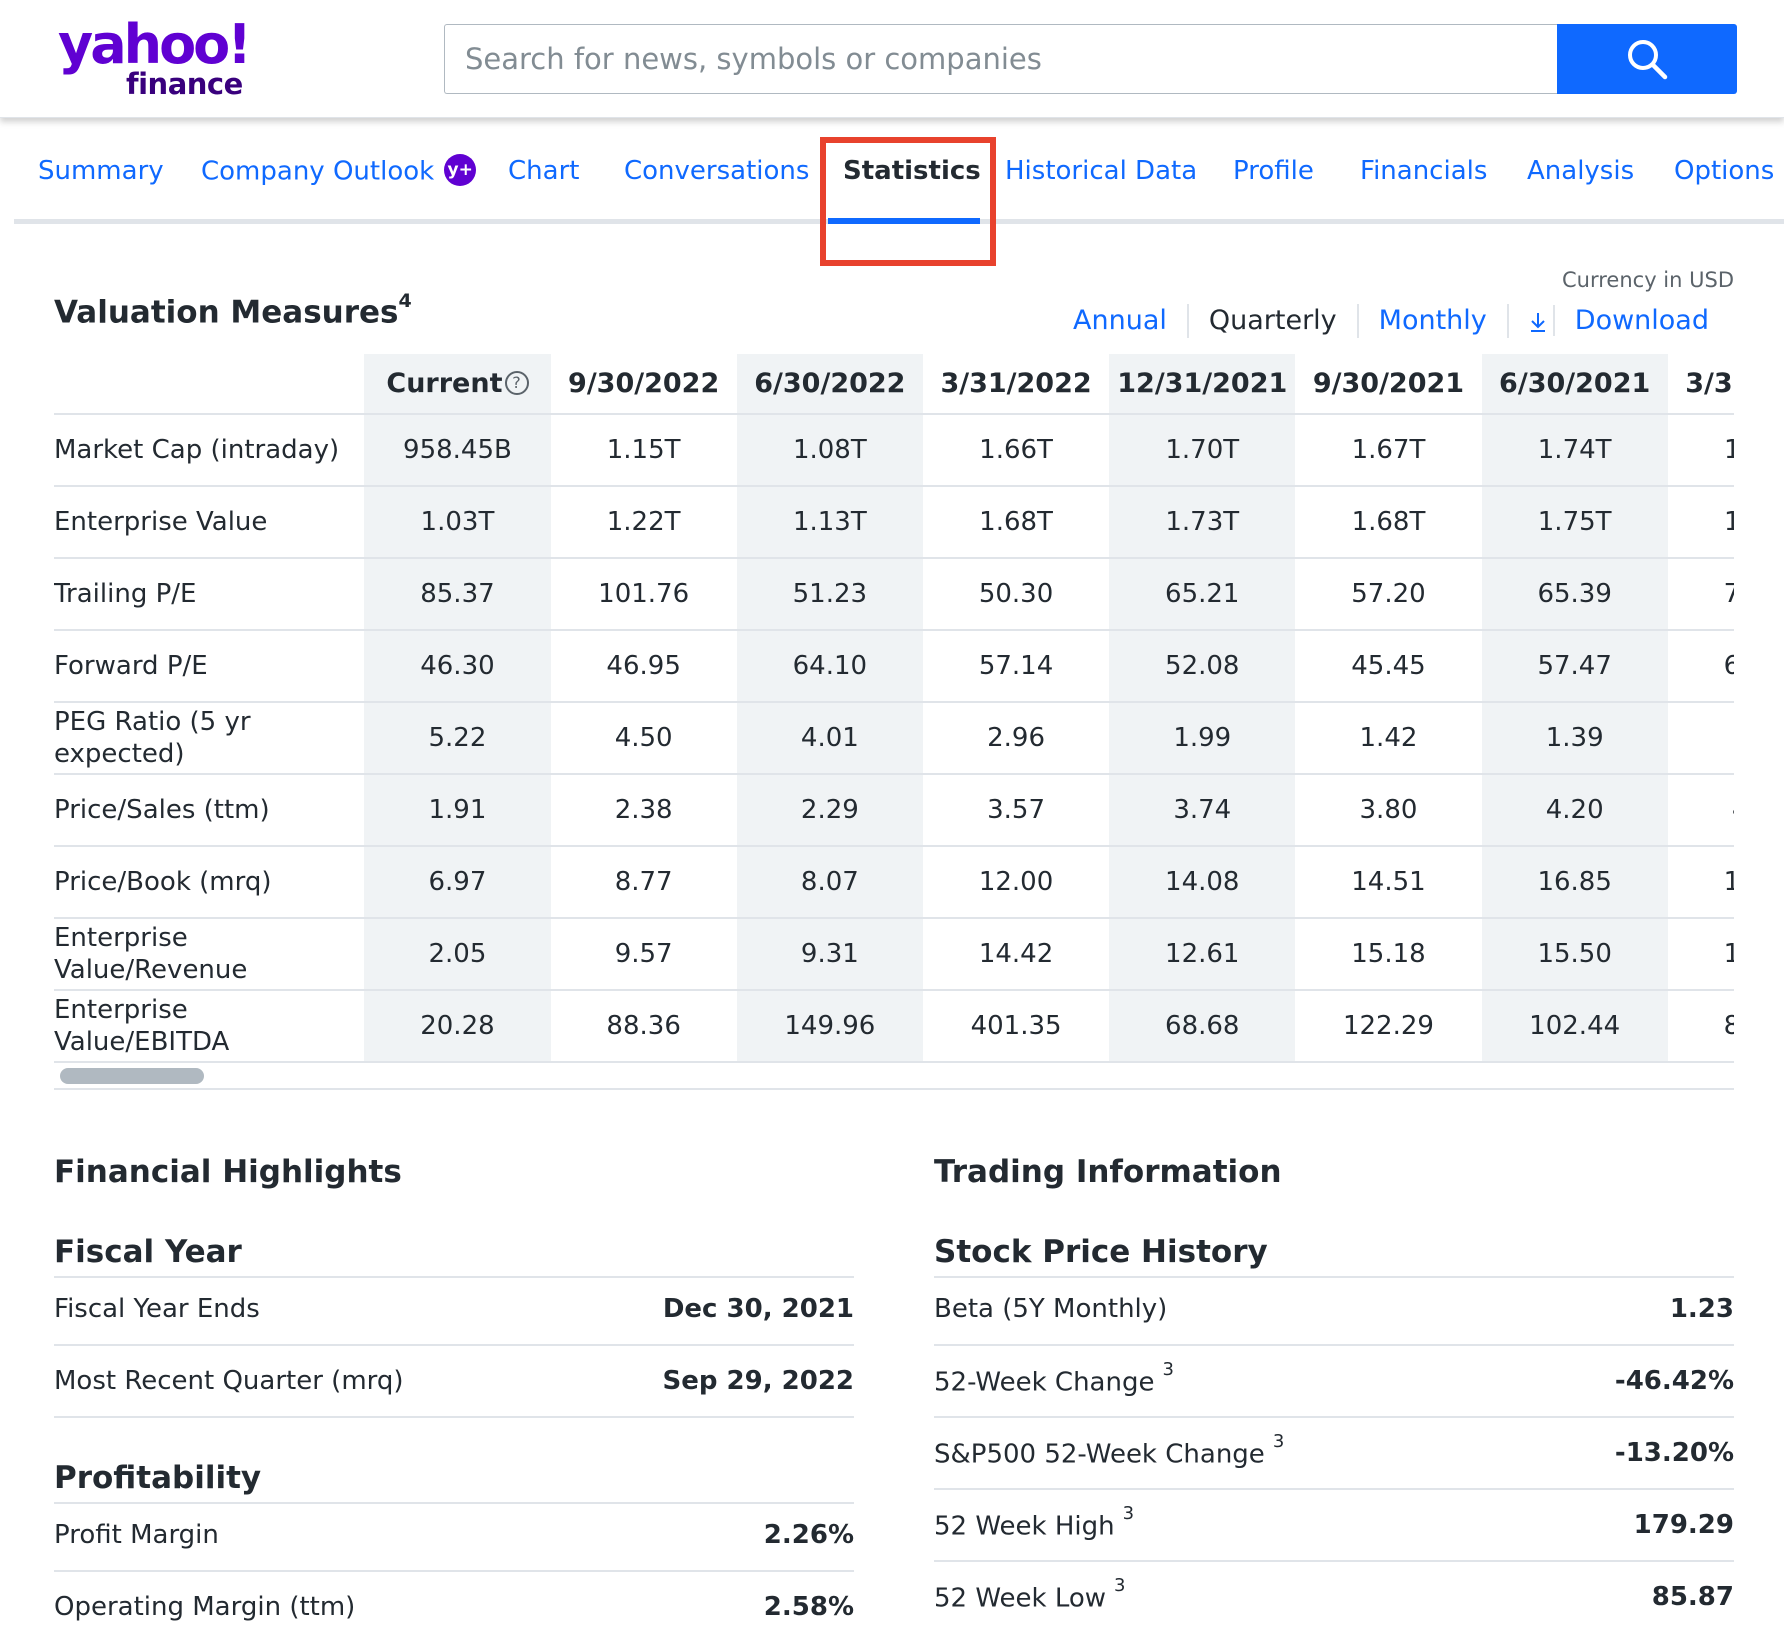 The image size is (1784, 1632). Describe the element at coordinates (1388, 666) in the screenshot. I see `table-cell: 45.45` at that location.